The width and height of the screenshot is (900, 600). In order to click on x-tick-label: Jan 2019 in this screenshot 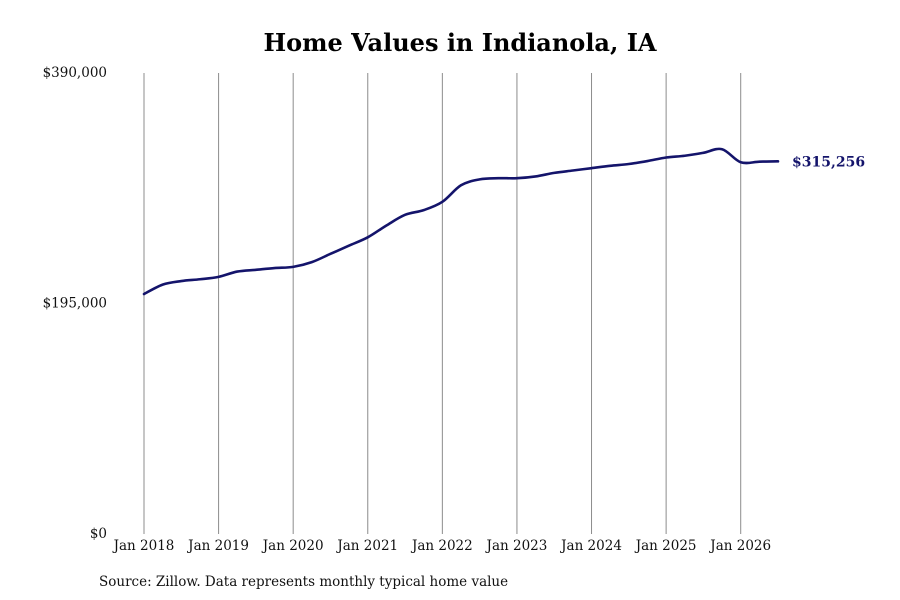, I will do `click(217, 546)`.